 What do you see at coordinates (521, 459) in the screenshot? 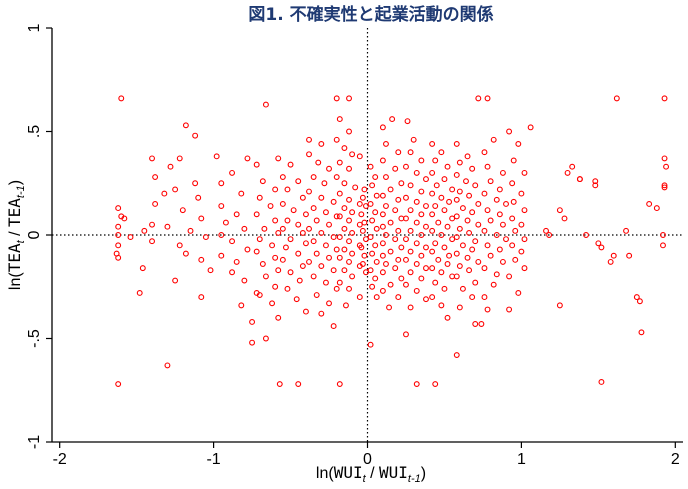
I see `x-tick-label: 1` at bounding box center [521, 459].